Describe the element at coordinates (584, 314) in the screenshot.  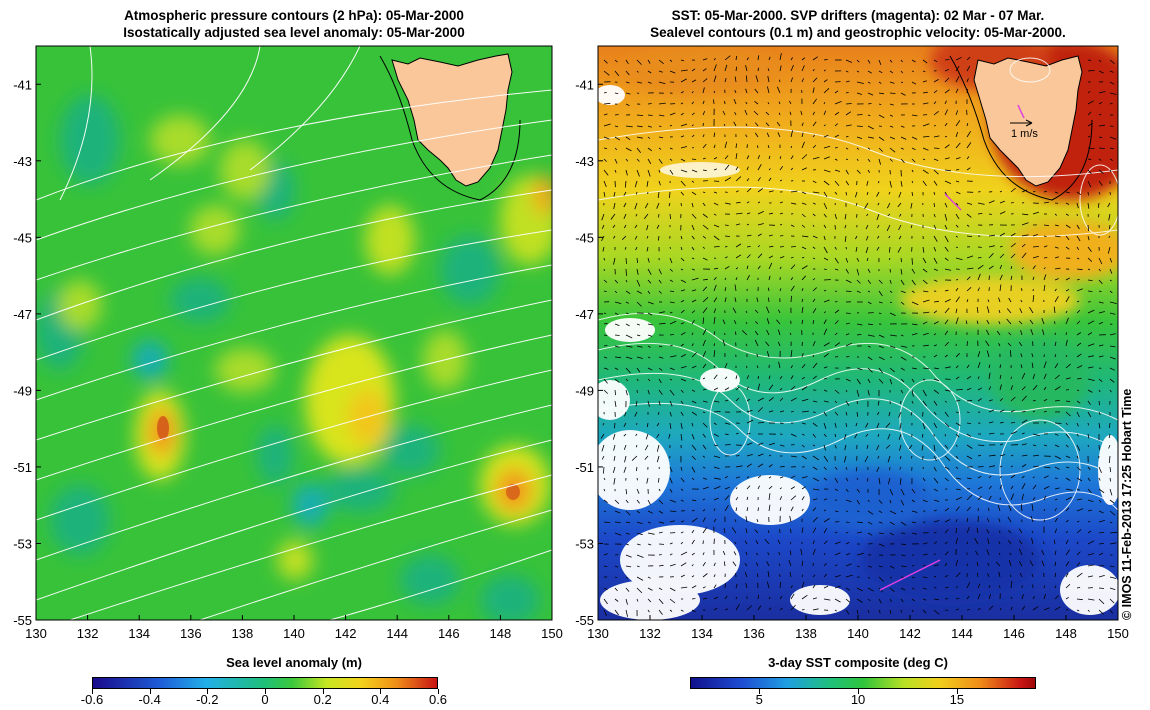
I see `right-y-tick-label: -47` at that location.